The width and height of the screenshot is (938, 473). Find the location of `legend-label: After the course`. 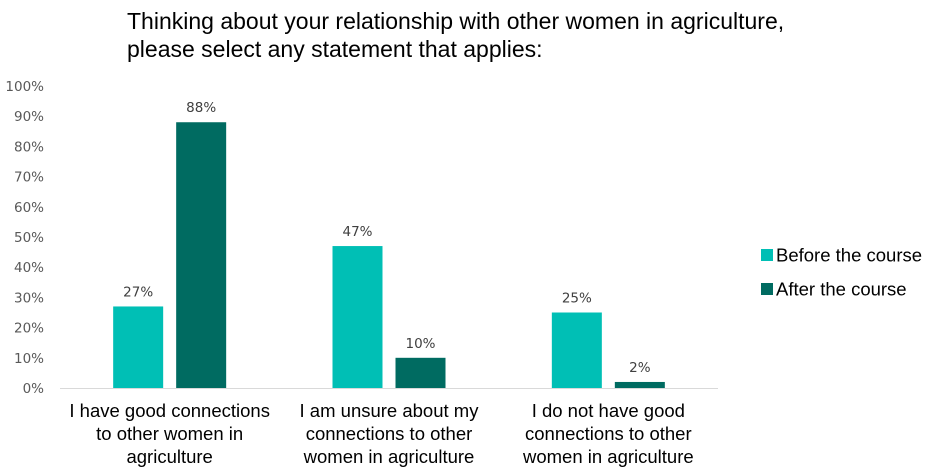

legend-label: After the course is located at coordinates (841, 289).